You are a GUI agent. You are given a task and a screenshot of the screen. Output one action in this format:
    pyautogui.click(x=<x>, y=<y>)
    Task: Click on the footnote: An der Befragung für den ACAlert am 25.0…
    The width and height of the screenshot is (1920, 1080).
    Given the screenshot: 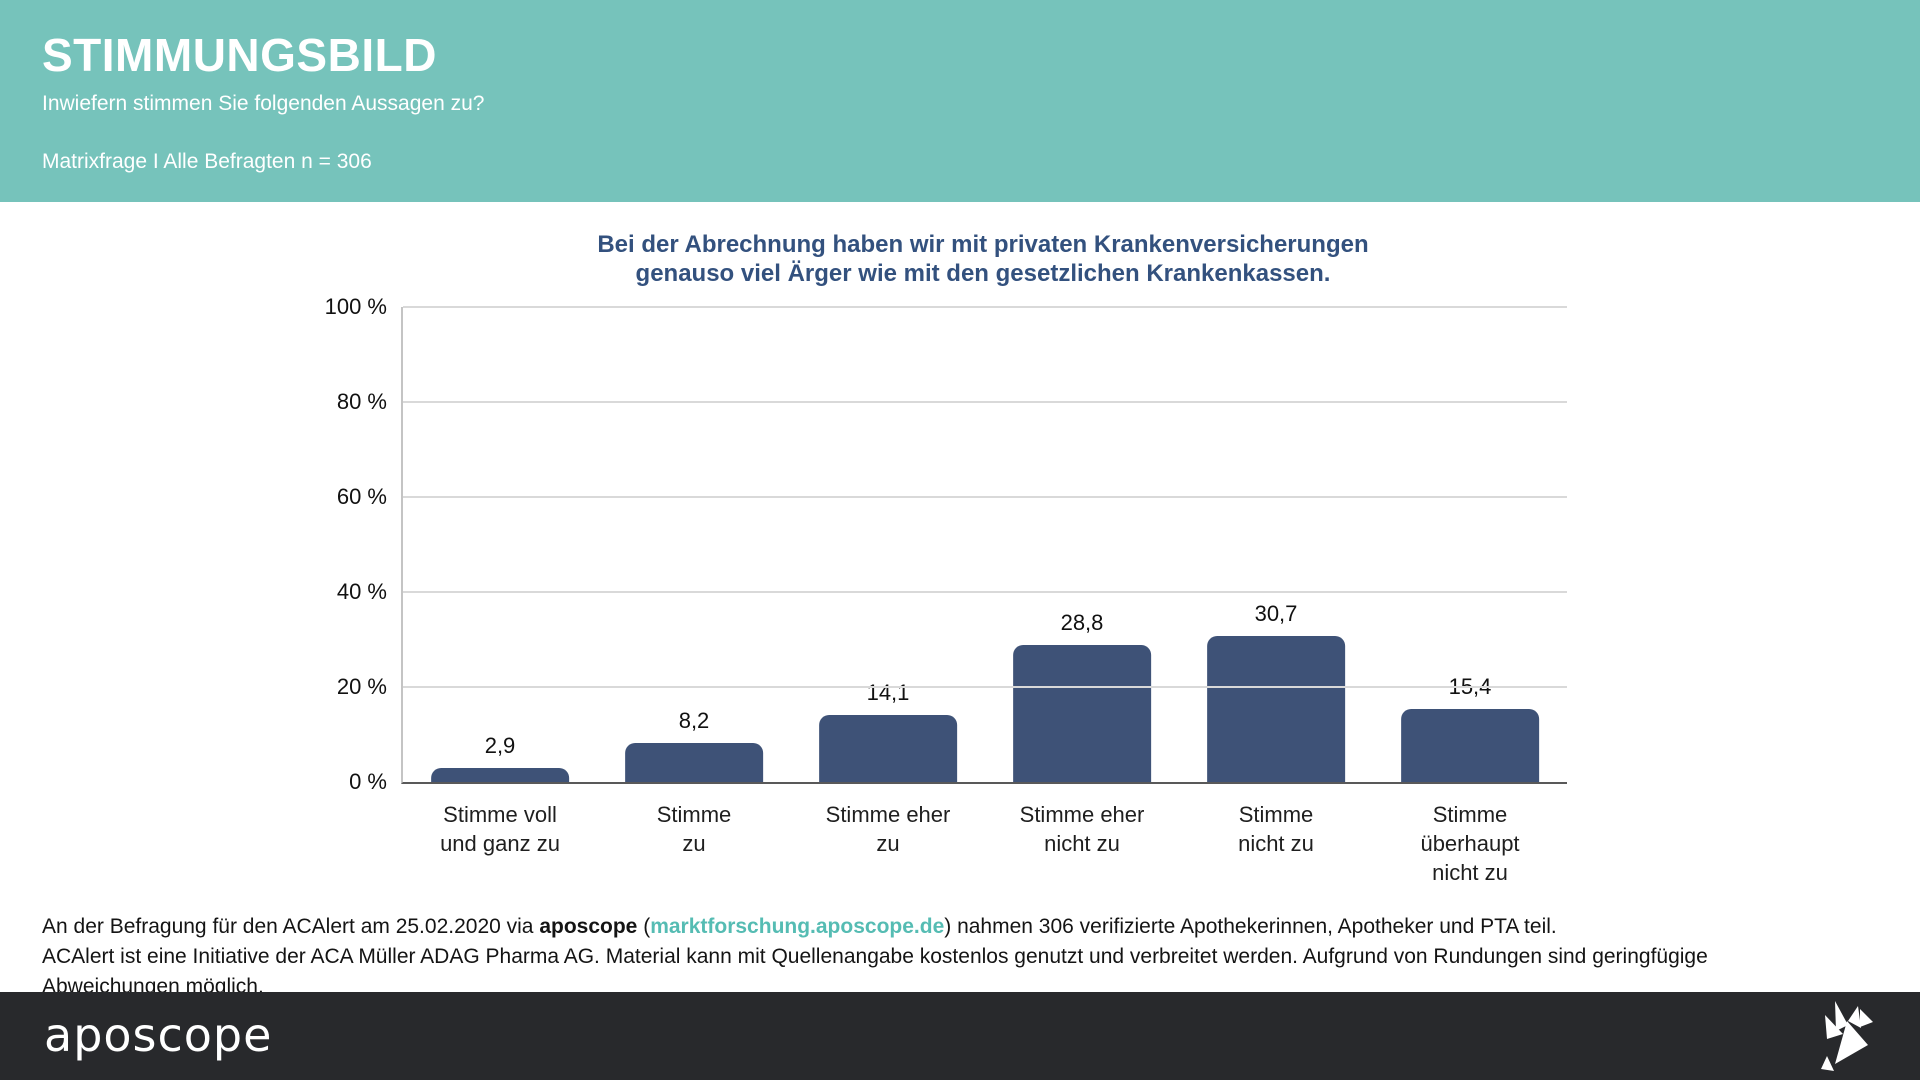 What is the action you would take?
    pyautogui.click(x=942, y=957)
    